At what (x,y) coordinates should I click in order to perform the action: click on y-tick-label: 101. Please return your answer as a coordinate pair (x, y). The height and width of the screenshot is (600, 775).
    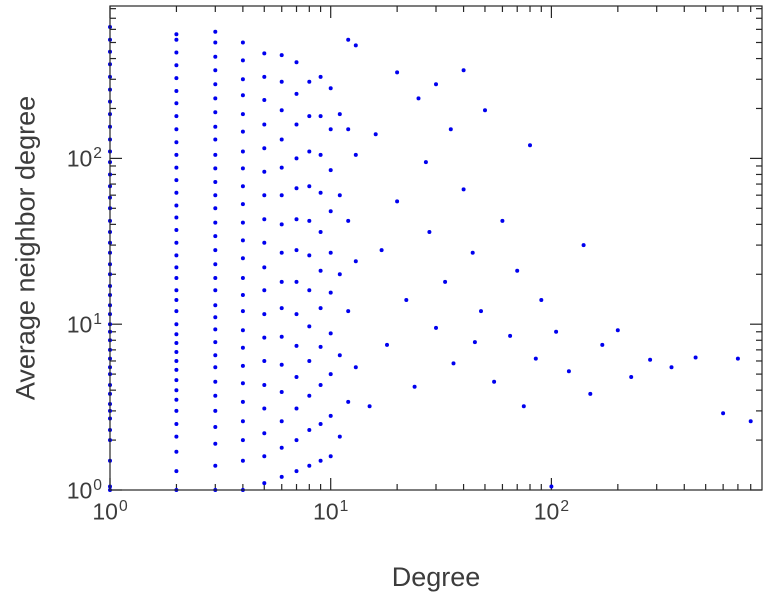
    Looking at the image, I should click on (84, 324).